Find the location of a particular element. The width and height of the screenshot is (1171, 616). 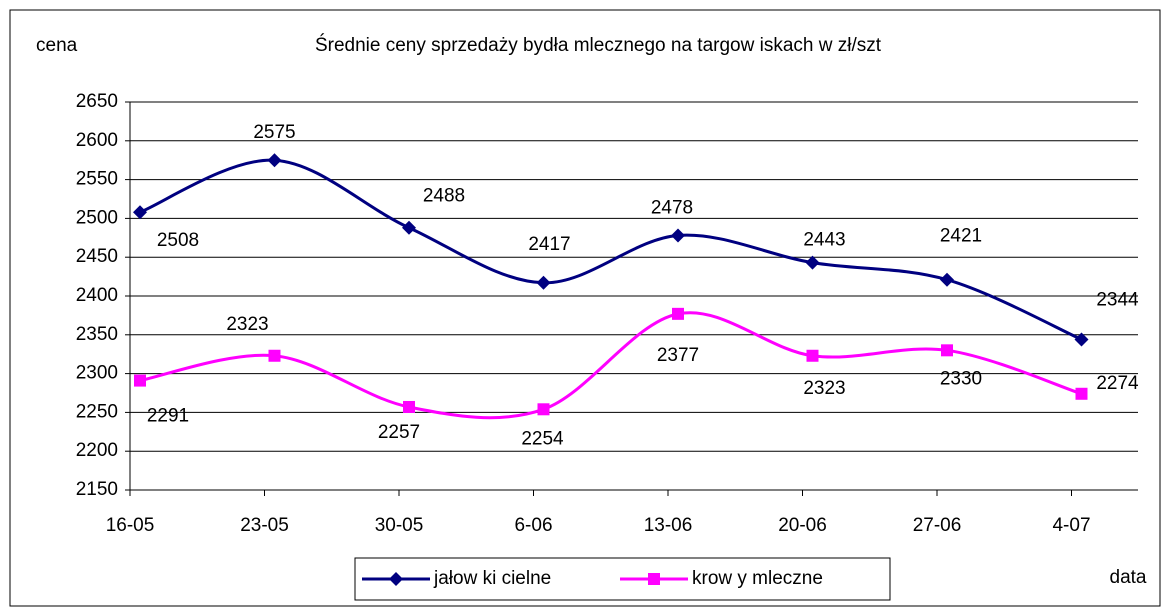

y-tick-label: 2350 is located at coordinates (97, 334).